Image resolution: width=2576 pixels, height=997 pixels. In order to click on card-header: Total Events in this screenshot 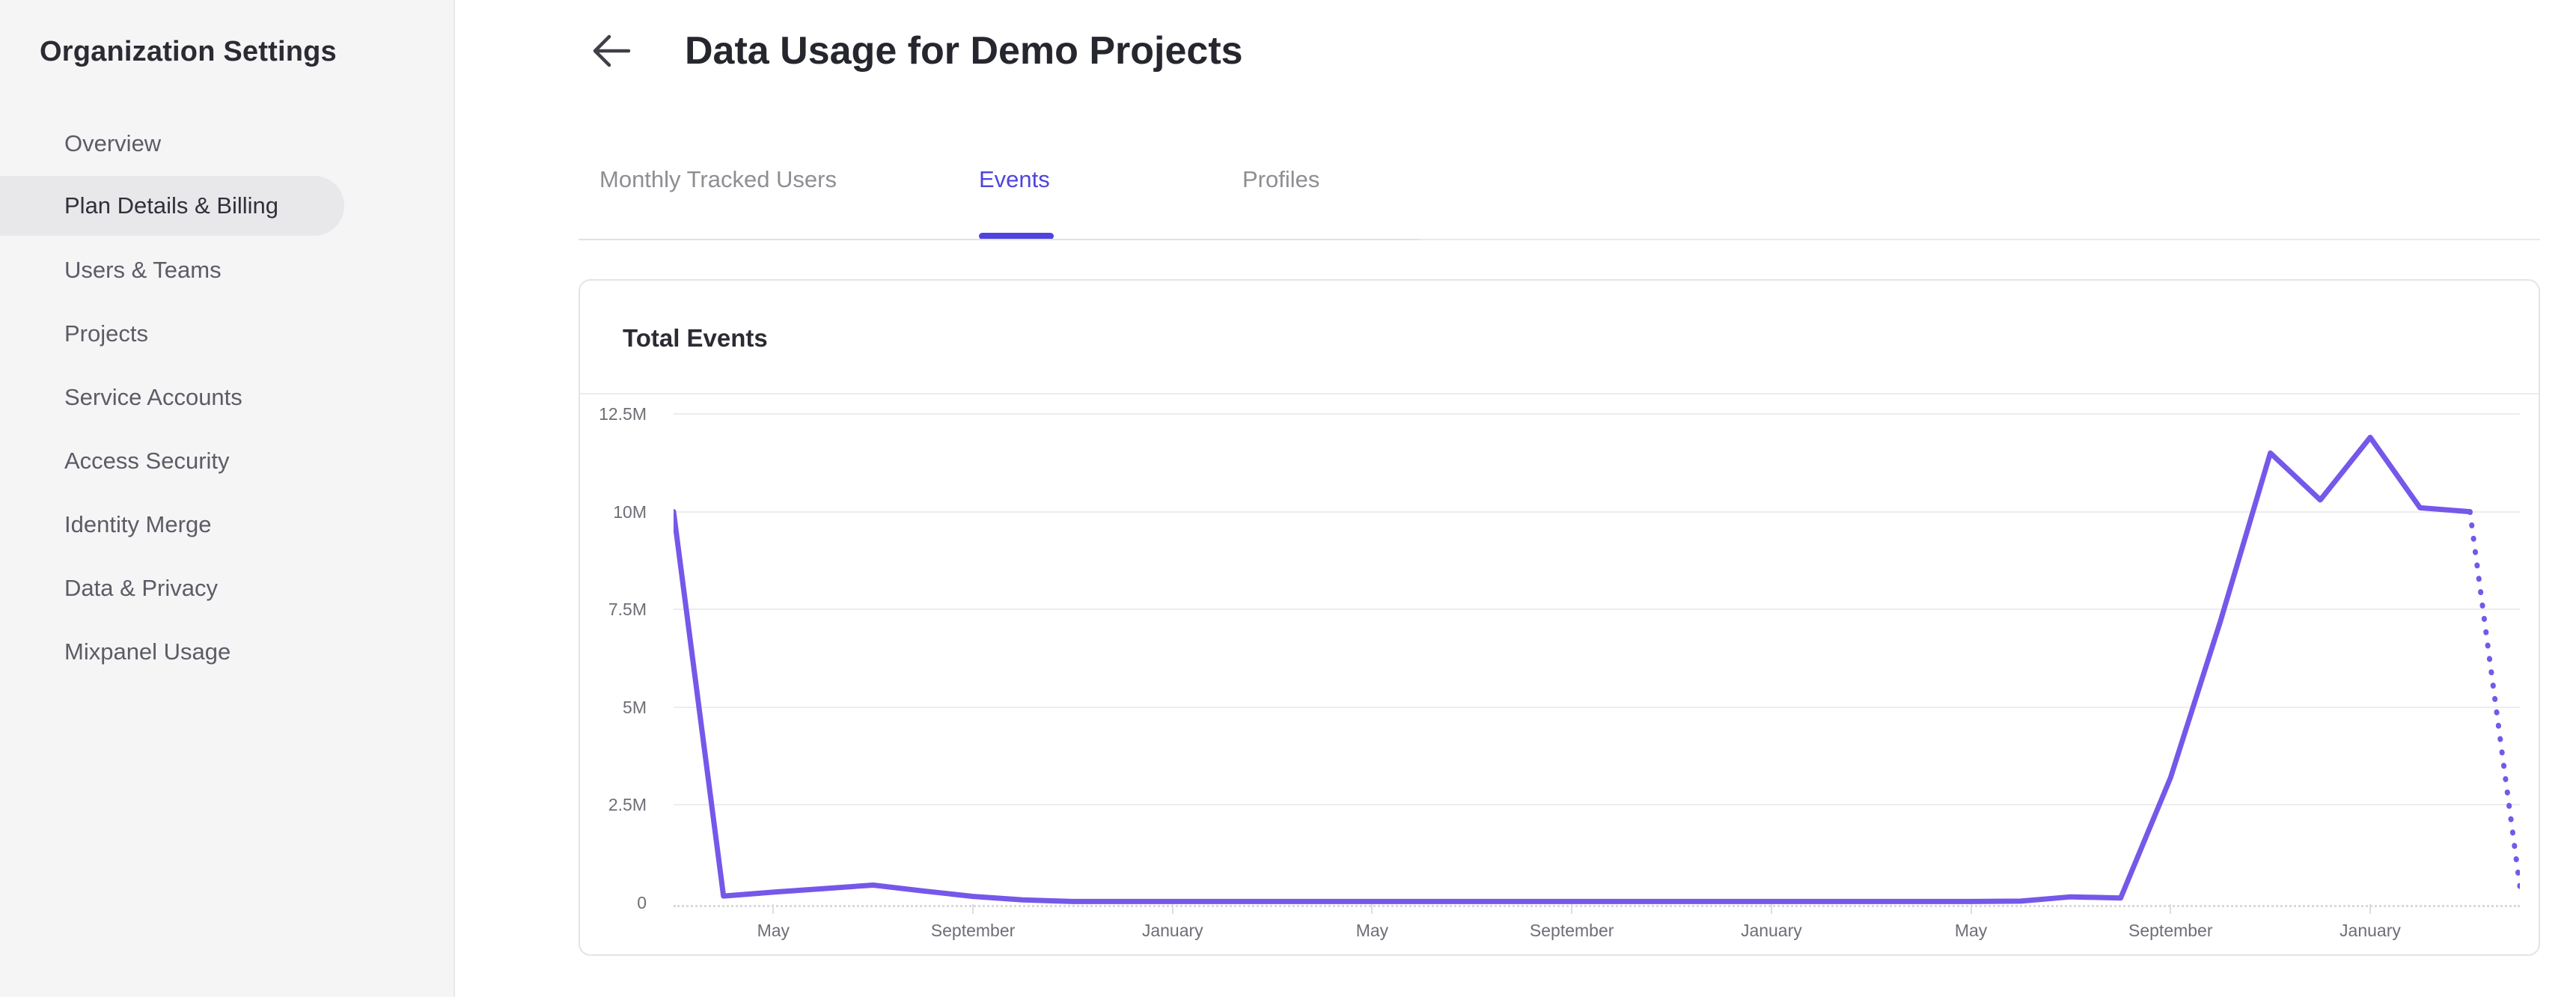, I will do `click(1560, 337)`.